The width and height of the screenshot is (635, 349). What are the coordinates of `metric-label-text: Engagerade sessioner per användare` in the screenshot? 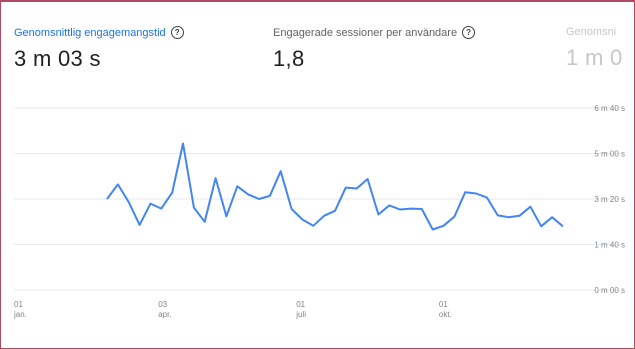 It's located at (365, 32).